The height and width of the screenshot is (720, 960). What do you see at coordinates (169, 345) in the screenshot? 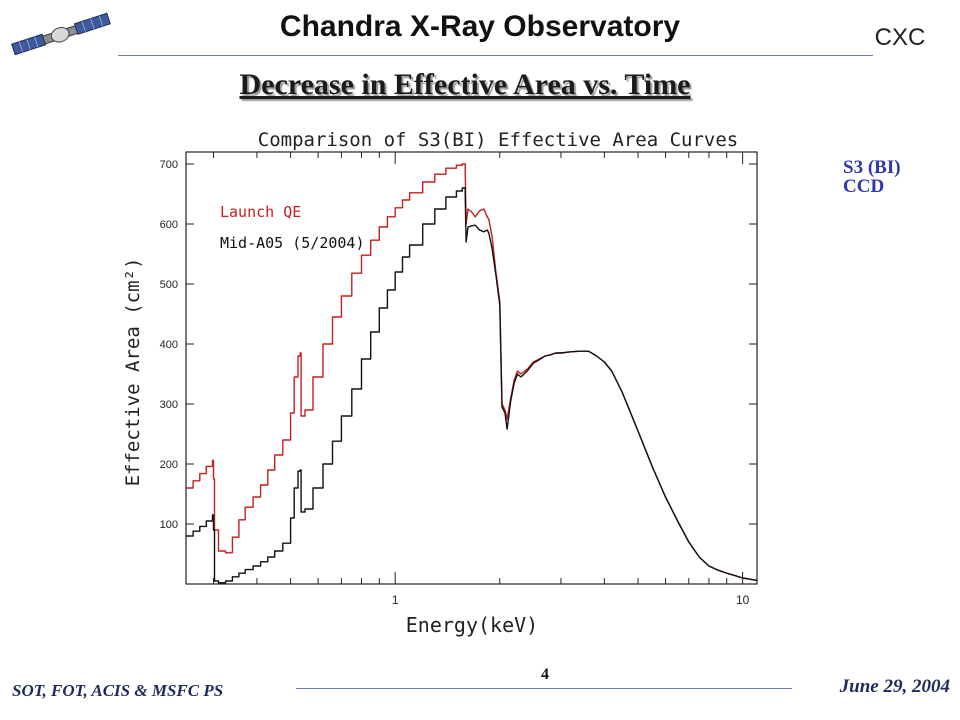
I see `y-tick-label: 400` at bounding box center [169, 345].